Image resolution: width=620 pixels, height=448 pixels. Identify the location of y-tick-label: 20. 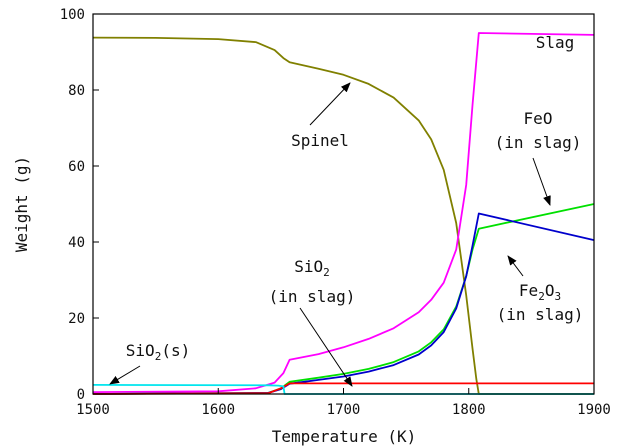
(76, 319).